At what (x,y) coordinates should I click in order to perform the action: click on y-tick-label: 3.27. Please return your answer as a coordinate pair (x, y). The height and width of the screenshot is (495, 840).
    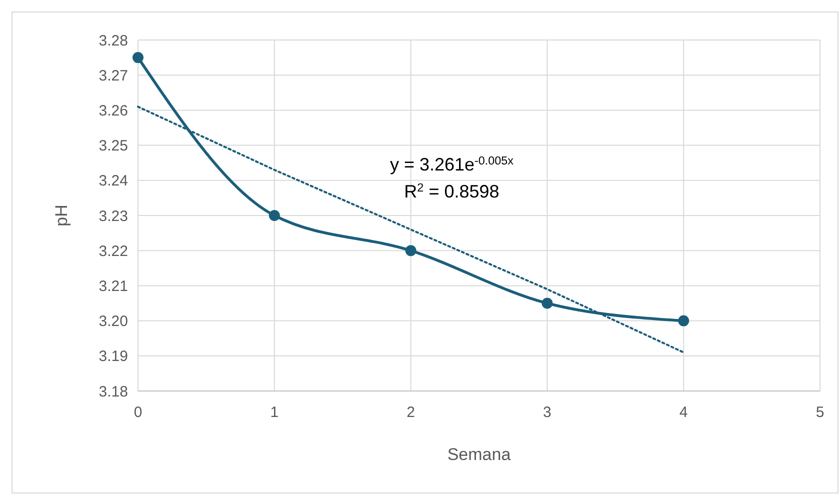
    Looking at the image, I should click on (113, 75).